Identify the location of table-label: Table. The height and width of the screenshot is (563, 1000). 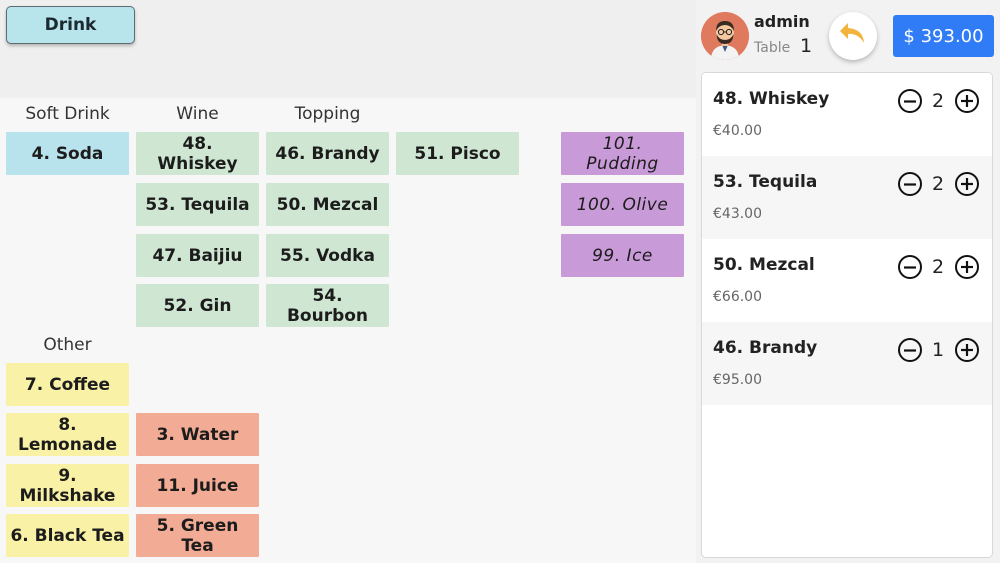
(772, 48).